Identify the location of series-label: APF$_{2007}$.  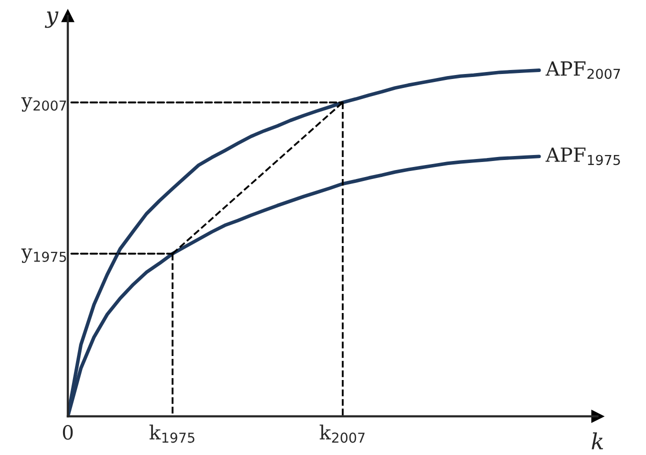
(583, 70).